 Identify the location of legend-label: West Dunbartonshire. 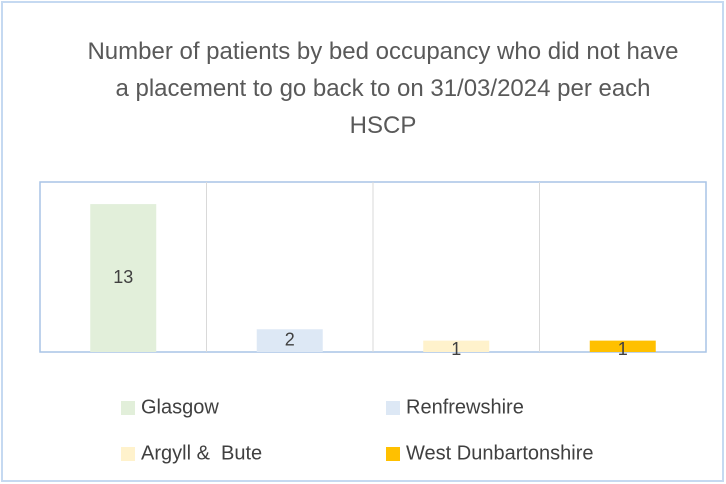
(500, 453).